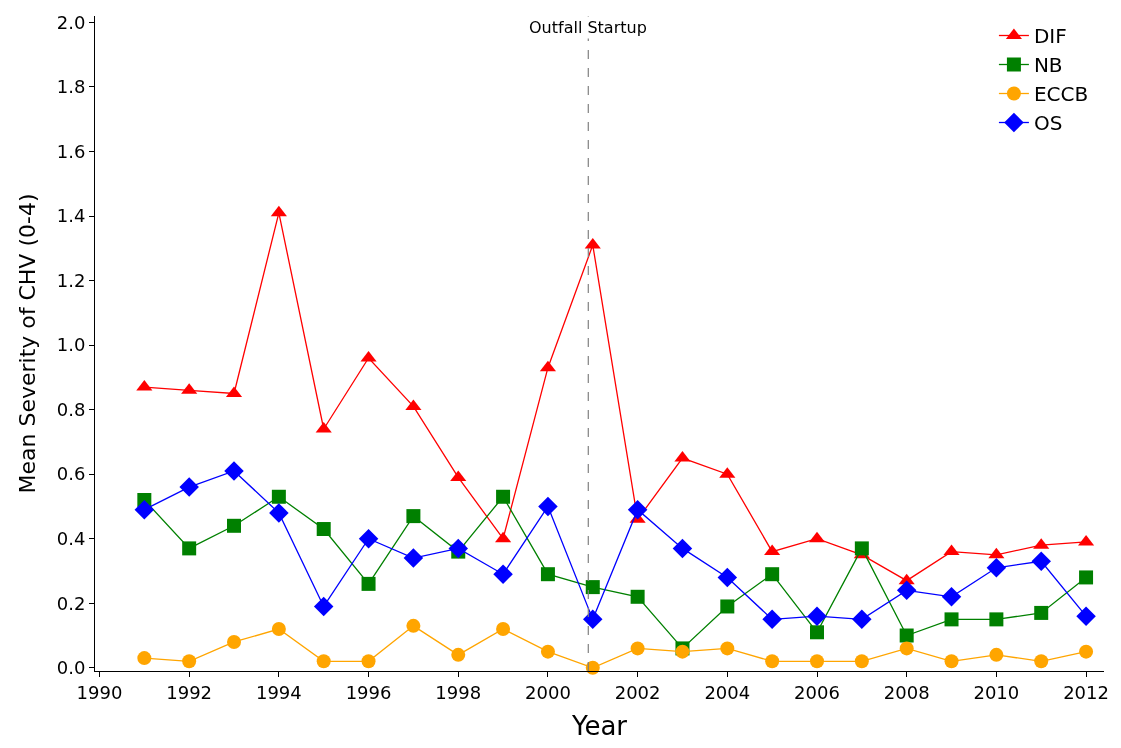  I want to click on x-tick-label: 2004, so click(727, 692).